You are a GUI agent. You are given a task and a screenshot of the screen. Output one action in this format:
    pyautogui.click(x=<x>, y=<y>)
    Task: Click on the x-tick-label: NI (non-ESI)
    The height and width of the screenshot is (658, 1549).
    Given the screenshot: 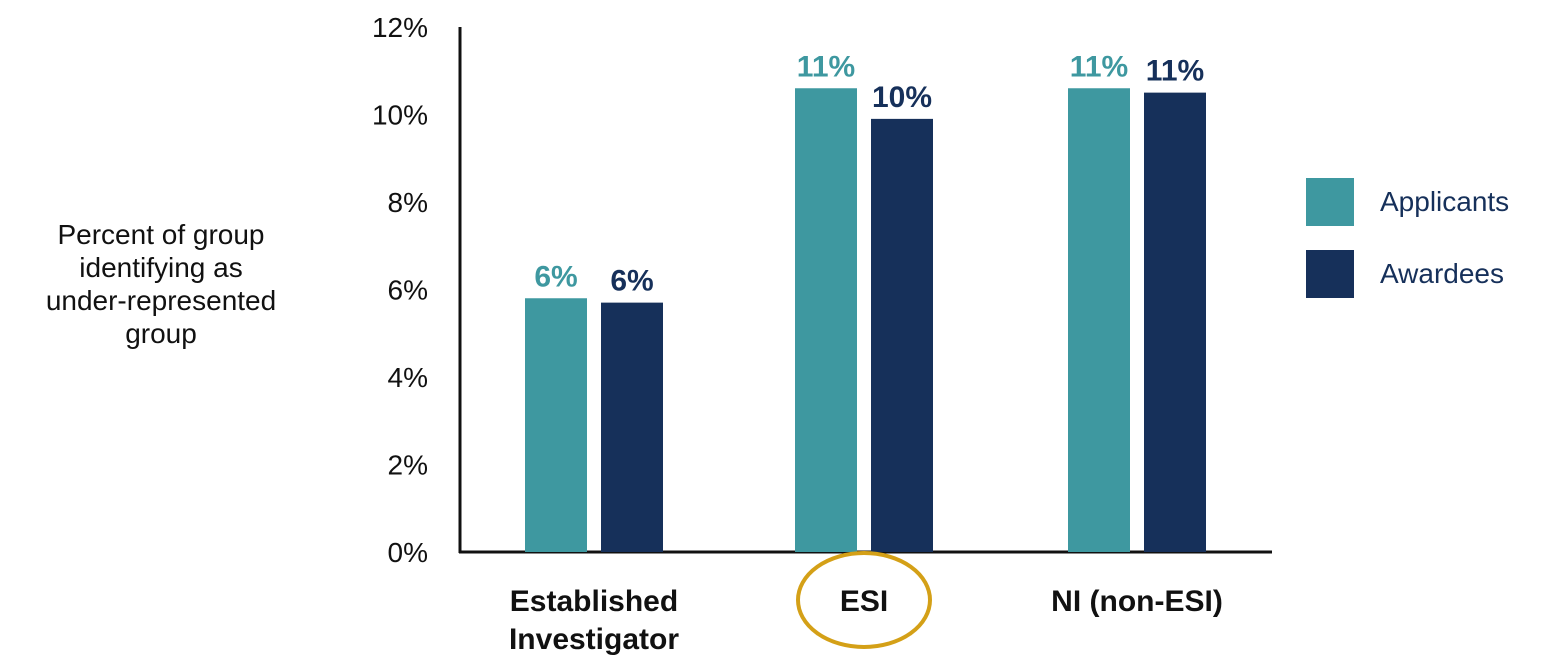 What is the action you would take?
    pyautogui.click(x=1137, y=601)
    